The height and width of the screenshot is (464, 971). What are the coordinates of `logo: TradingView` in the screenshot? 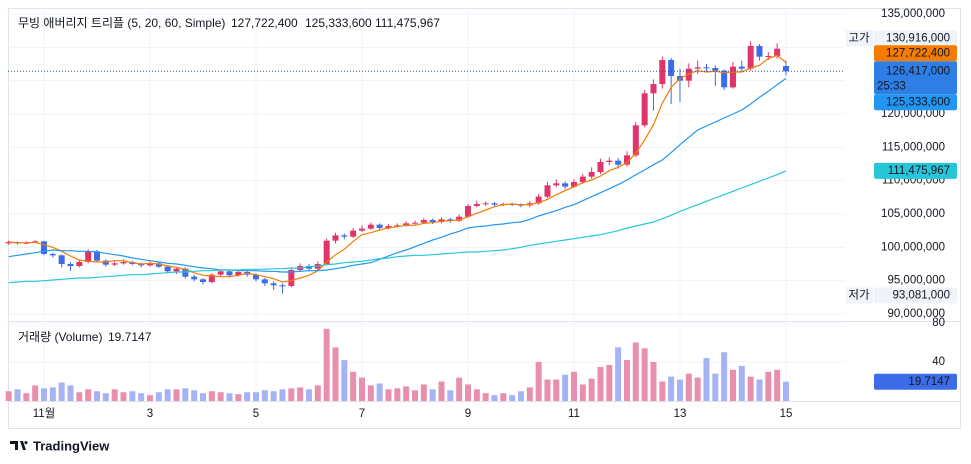 It's located at (60, 445).